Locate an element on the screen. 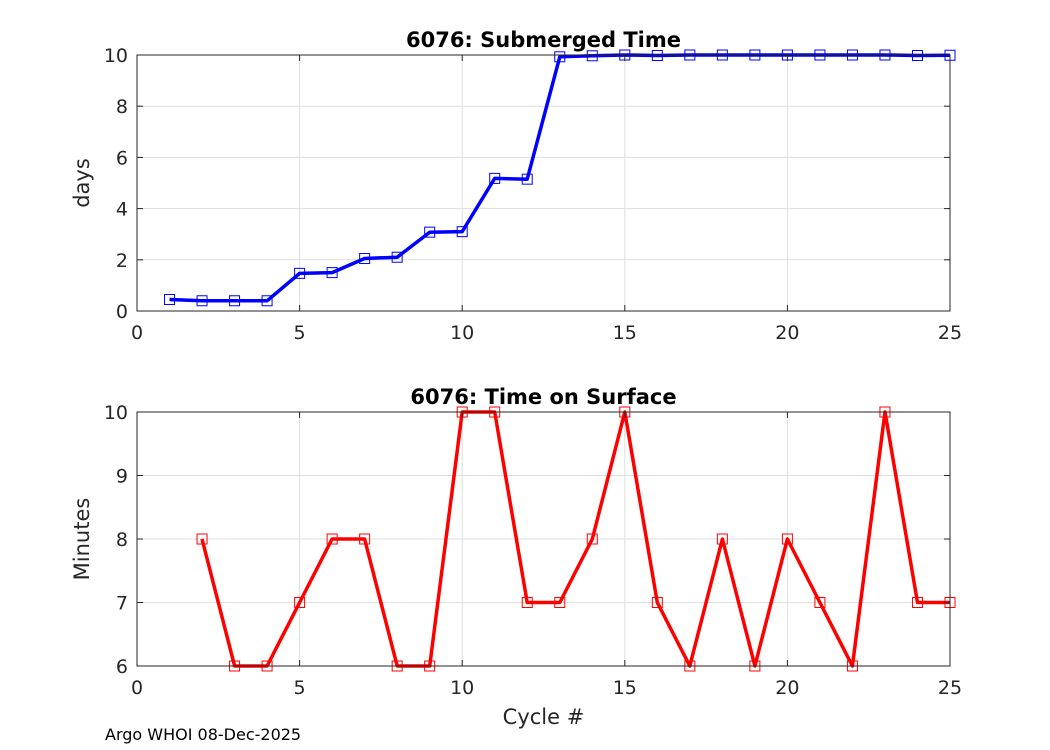  y-tick-label: 0 is located at coordinates (122, 312).